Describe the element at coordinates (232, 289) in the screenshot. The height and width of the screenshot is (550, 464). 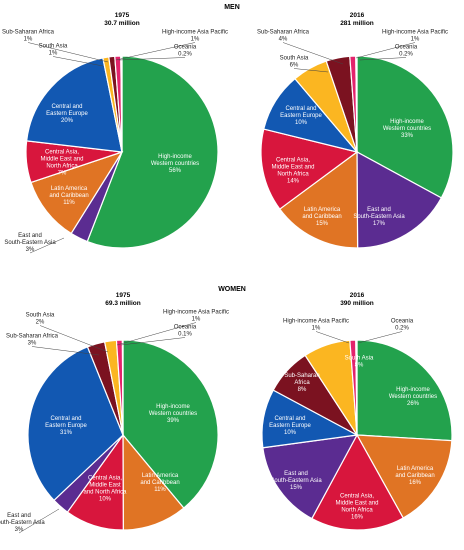
I see `women-section-title: WOMEN` at that location.